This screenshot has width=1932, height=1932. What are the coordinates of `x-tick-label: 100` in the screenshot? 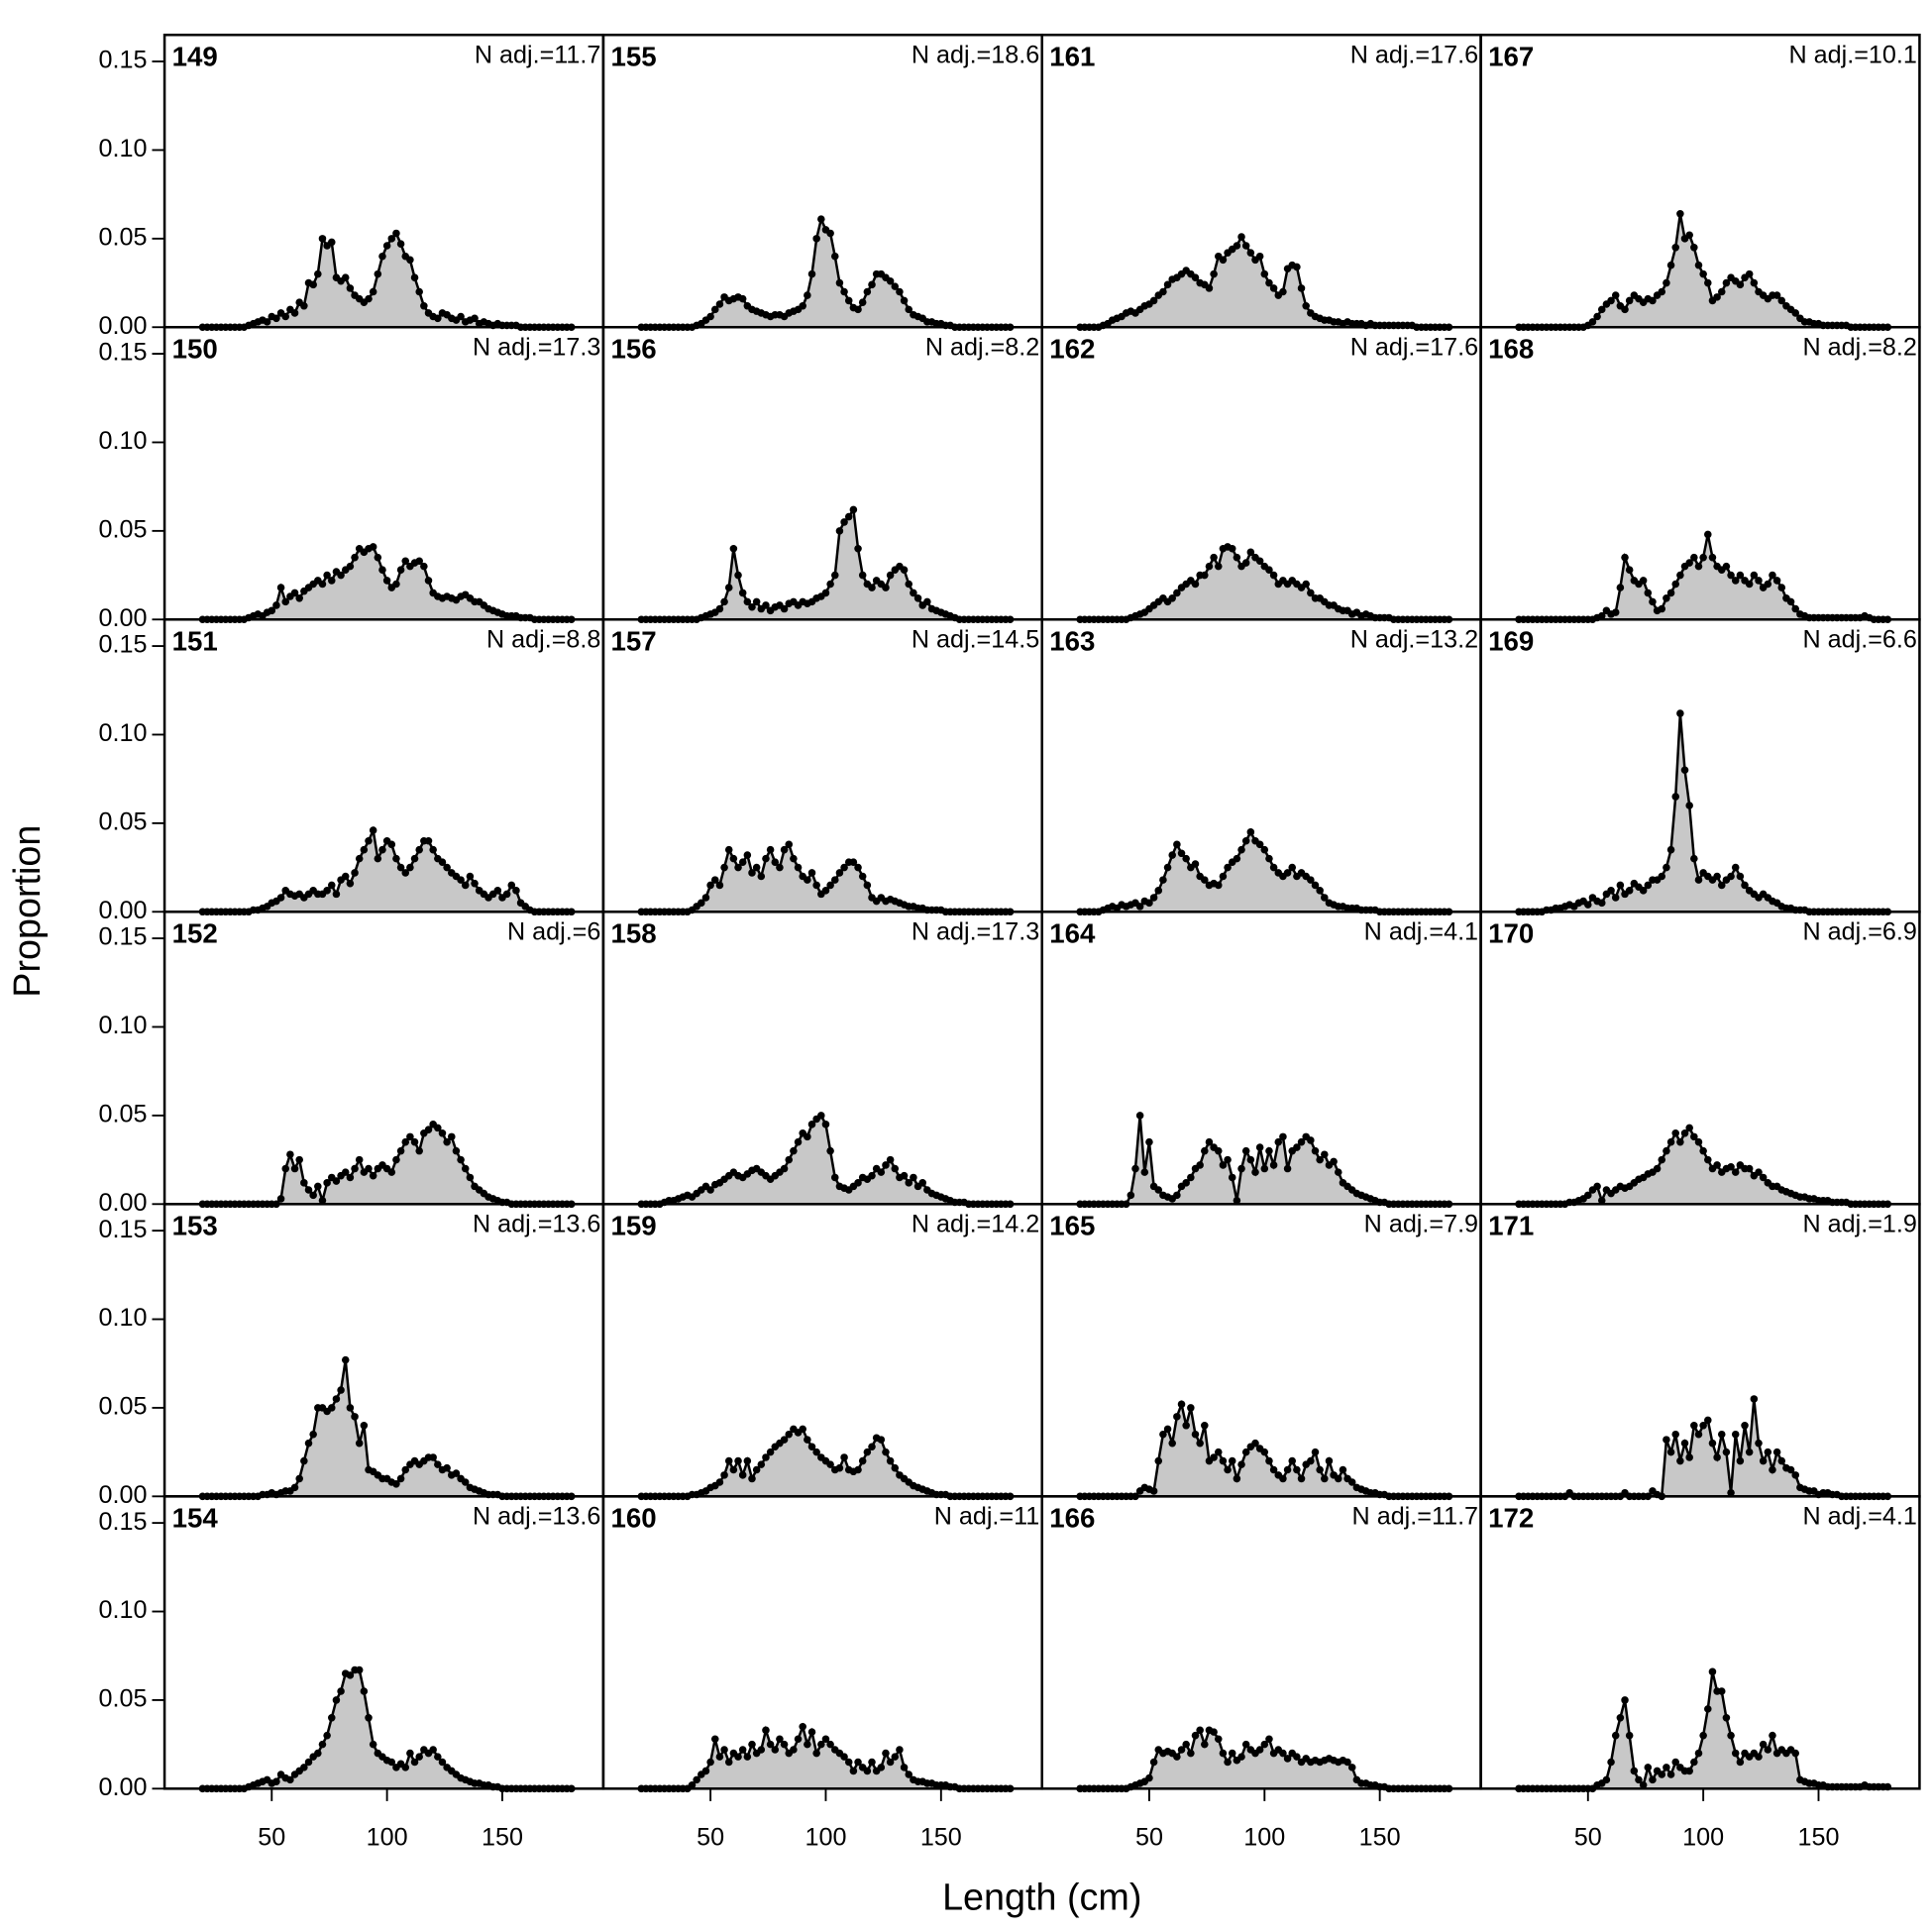 It's located at (825, 1837).